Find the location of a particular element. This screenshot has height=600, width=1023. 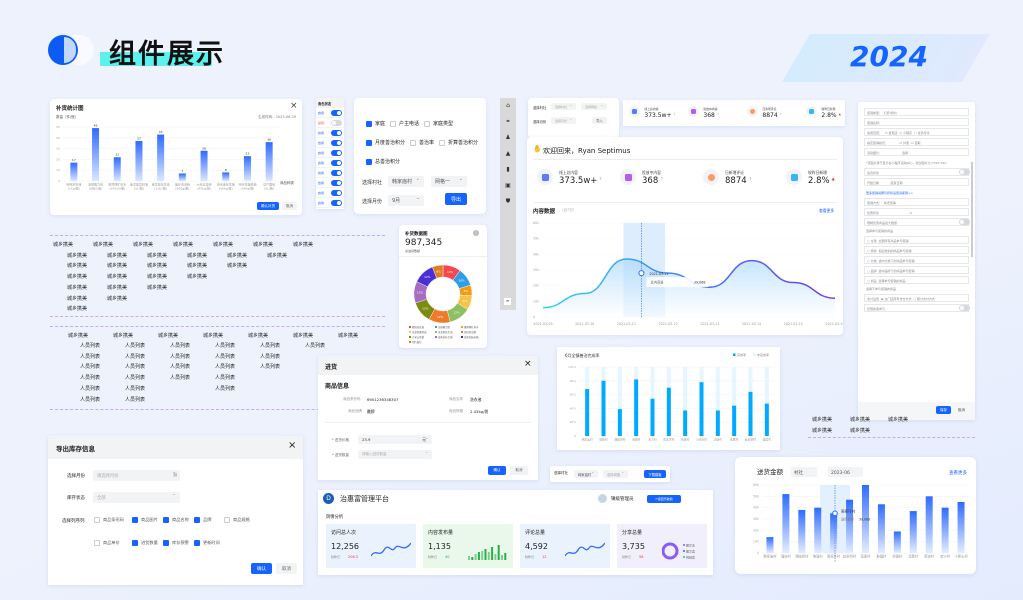

collapse-icon: ≡ is located at coordinates (507, 301).